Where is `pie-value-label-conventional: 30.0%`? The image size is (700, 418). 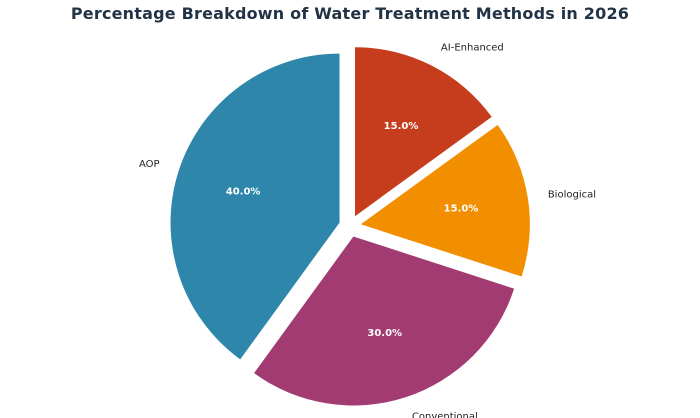
pie-value-label-conventional: 30.0% is located at coordinates (384, 333).